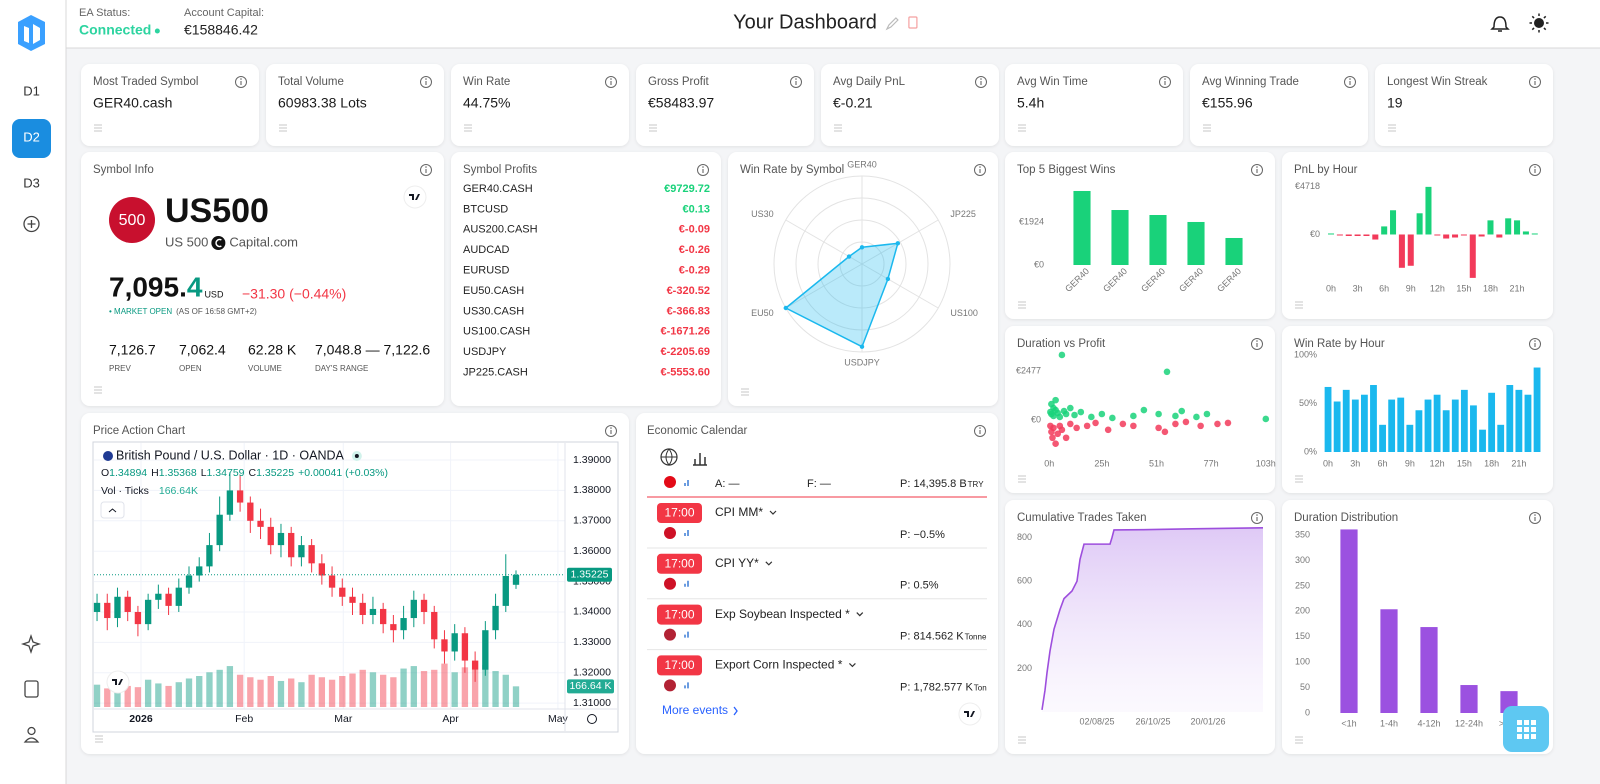 This screenshot has height=784, width=1600. Describe the element at coordinates (700, 459) in the screenshot. I see `chart-filter-icon` at that location.